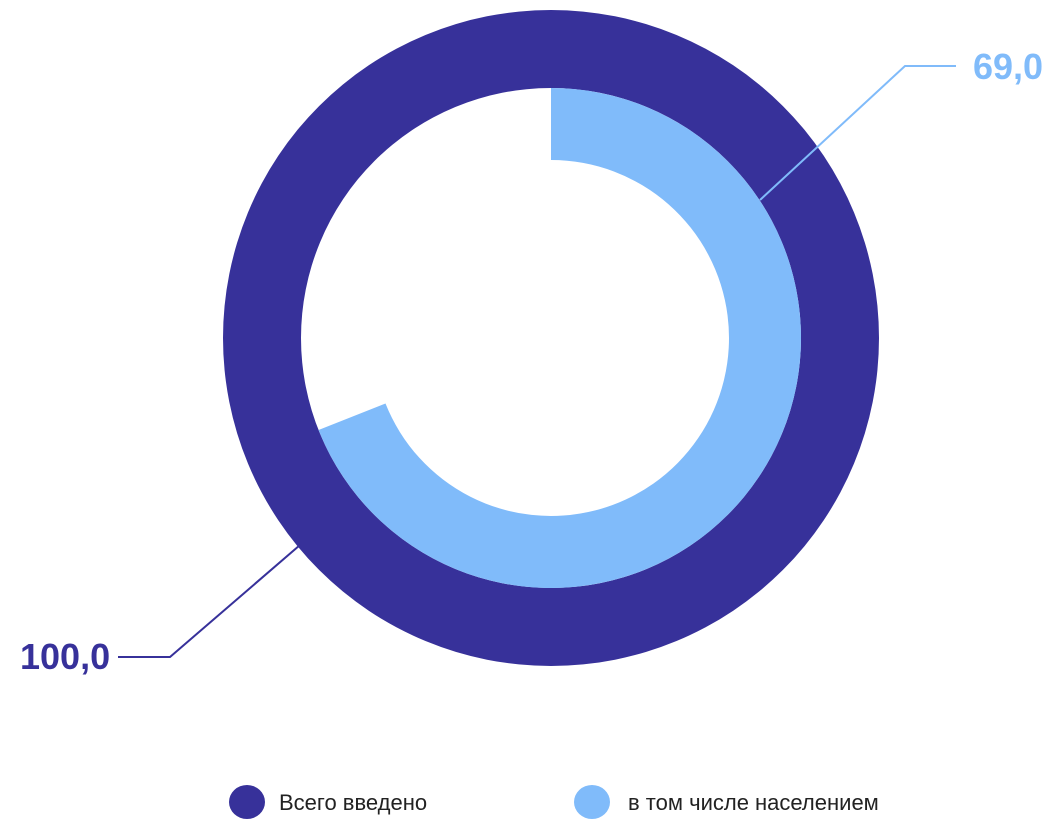 This screenshot has width=1061, height=820. I want to click on data-label-inner: 69,0, so click(1008, 66).